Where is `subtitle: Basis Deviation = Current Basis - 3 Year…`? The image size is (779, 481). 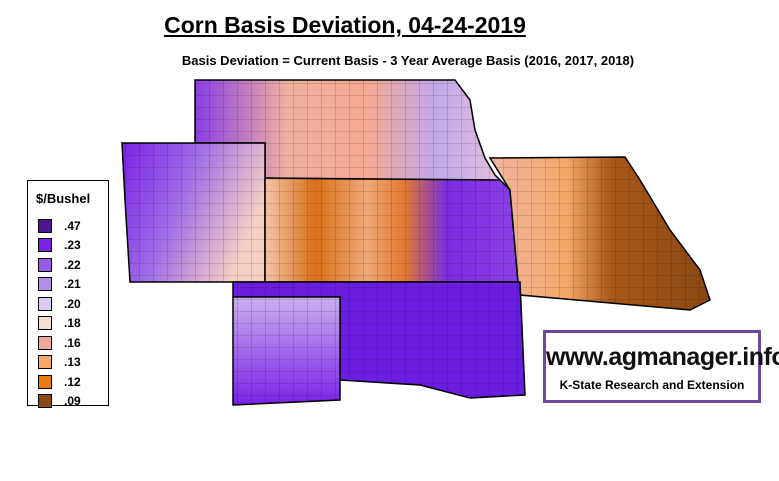
subtitle: Basis Deviation = Current Basis - 3 Year… is located at coordinates (408, 60).